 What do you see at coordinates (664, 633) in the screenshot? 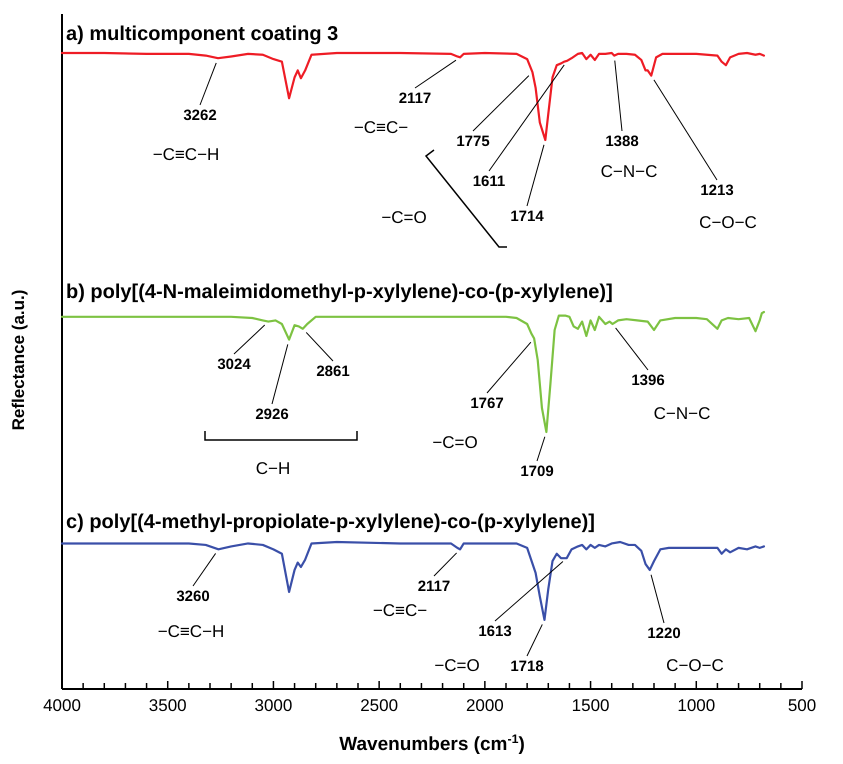
I see `annotation: 1220` at bounding box center [664, 633].